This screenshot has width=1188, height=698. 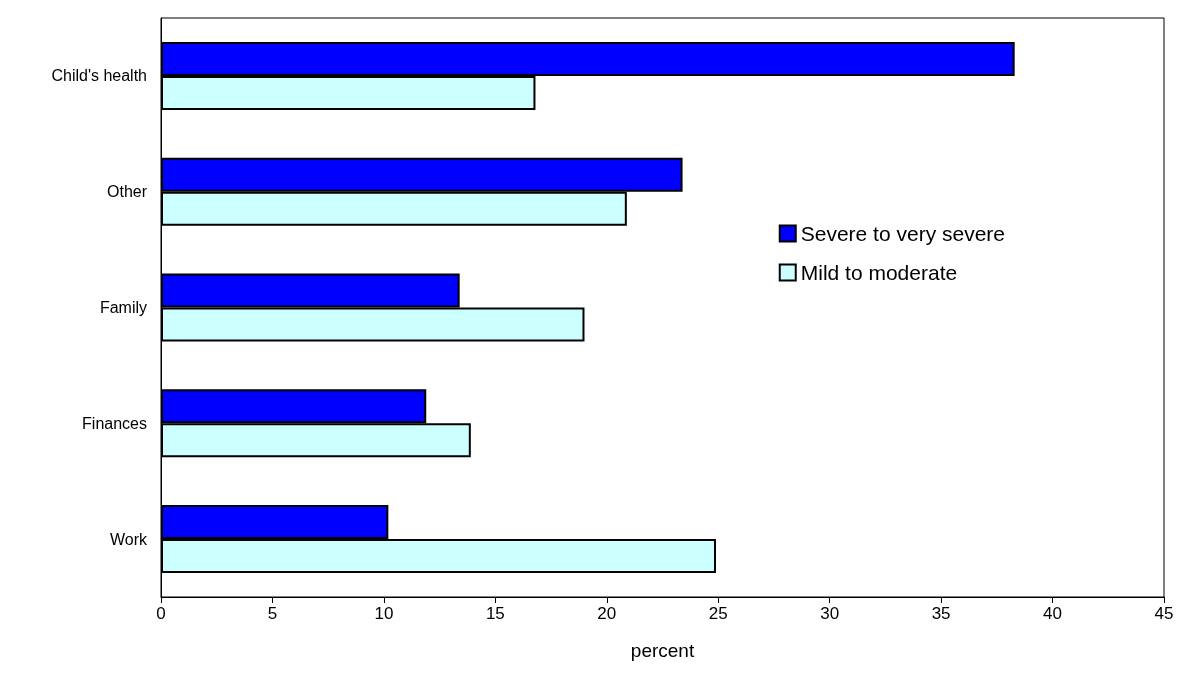 What do you see at coordinates (662, 650) in the screenshot?
I see `x-axis-title: percent` at bounding box center [662, 650].